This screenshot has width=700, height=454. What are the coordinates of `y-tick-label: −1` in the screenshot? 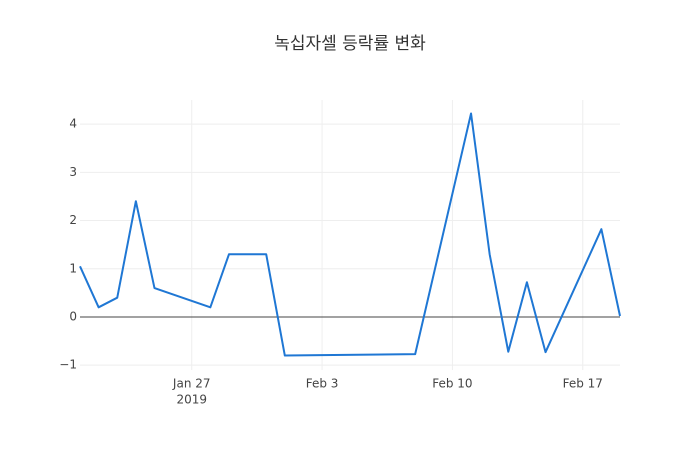 It's located at (68, 365).